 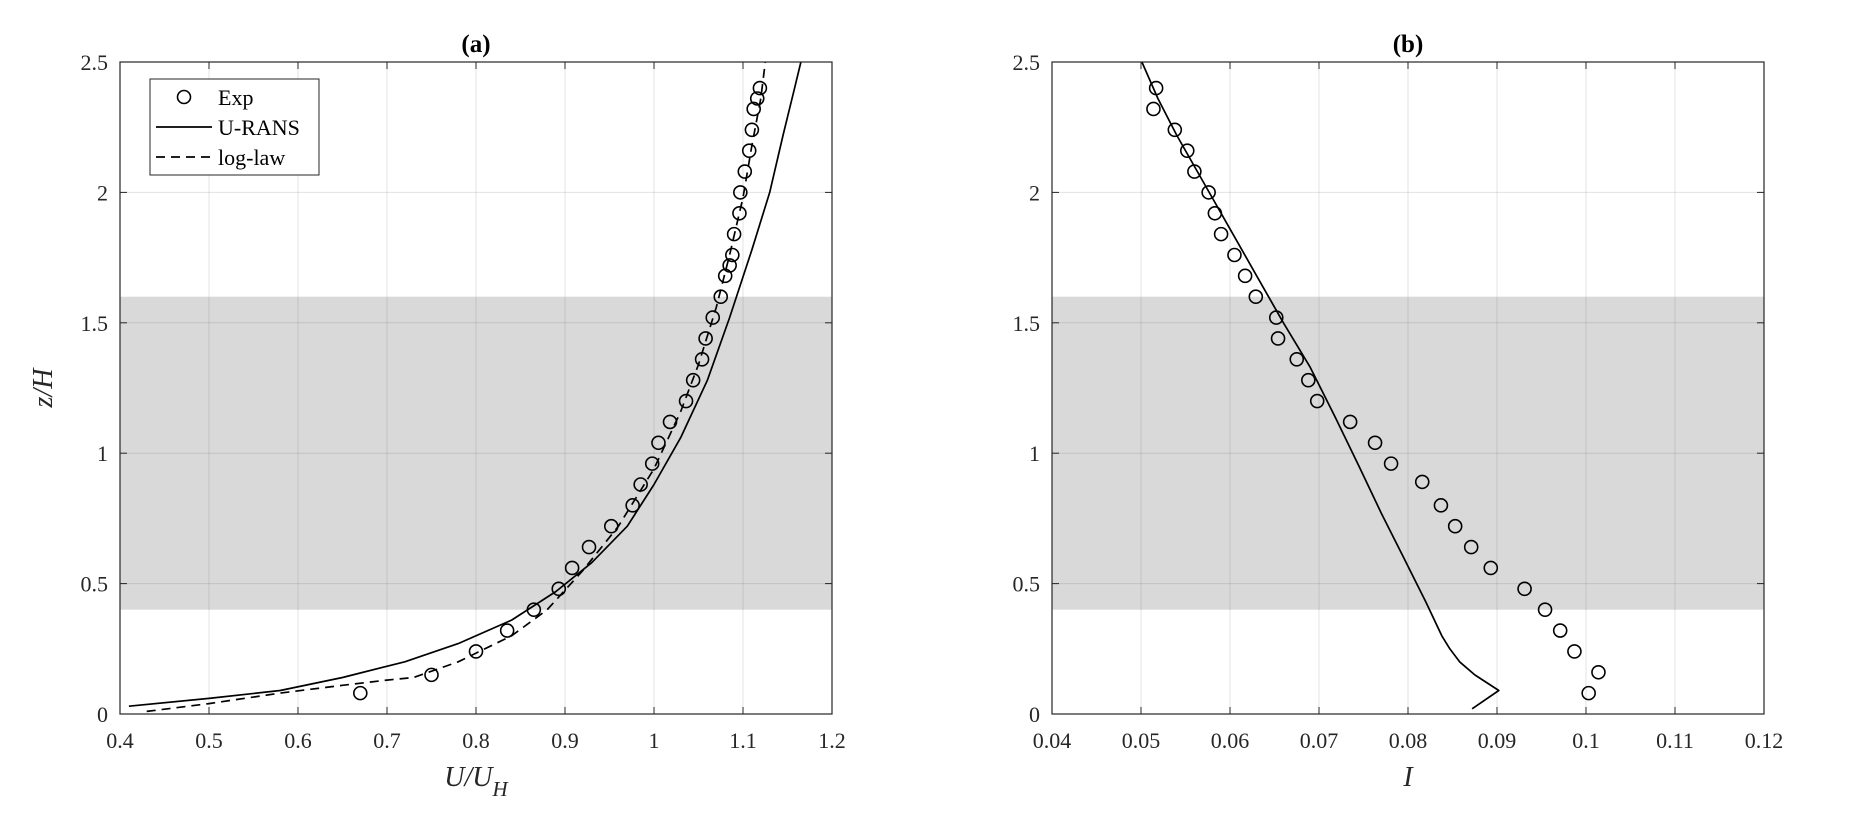 I want to click on x-tick-label: 0.05, so click(x=1141, y=740).